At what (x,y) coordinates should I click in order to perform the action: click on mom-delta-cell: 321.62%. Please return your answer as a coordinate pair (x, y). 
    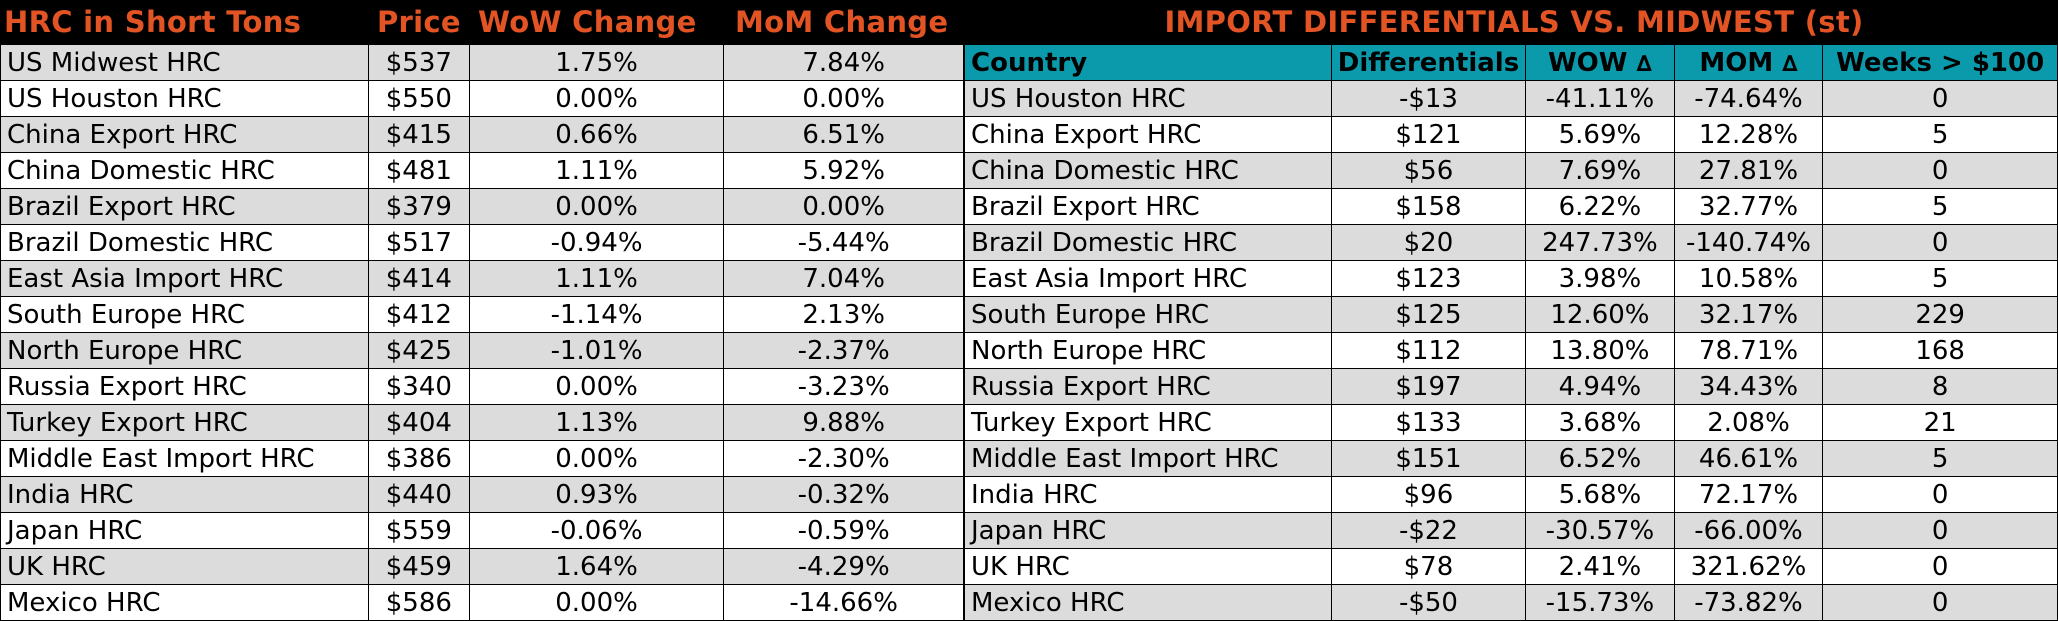
    Looking at the image, I should click on (1748, 566).